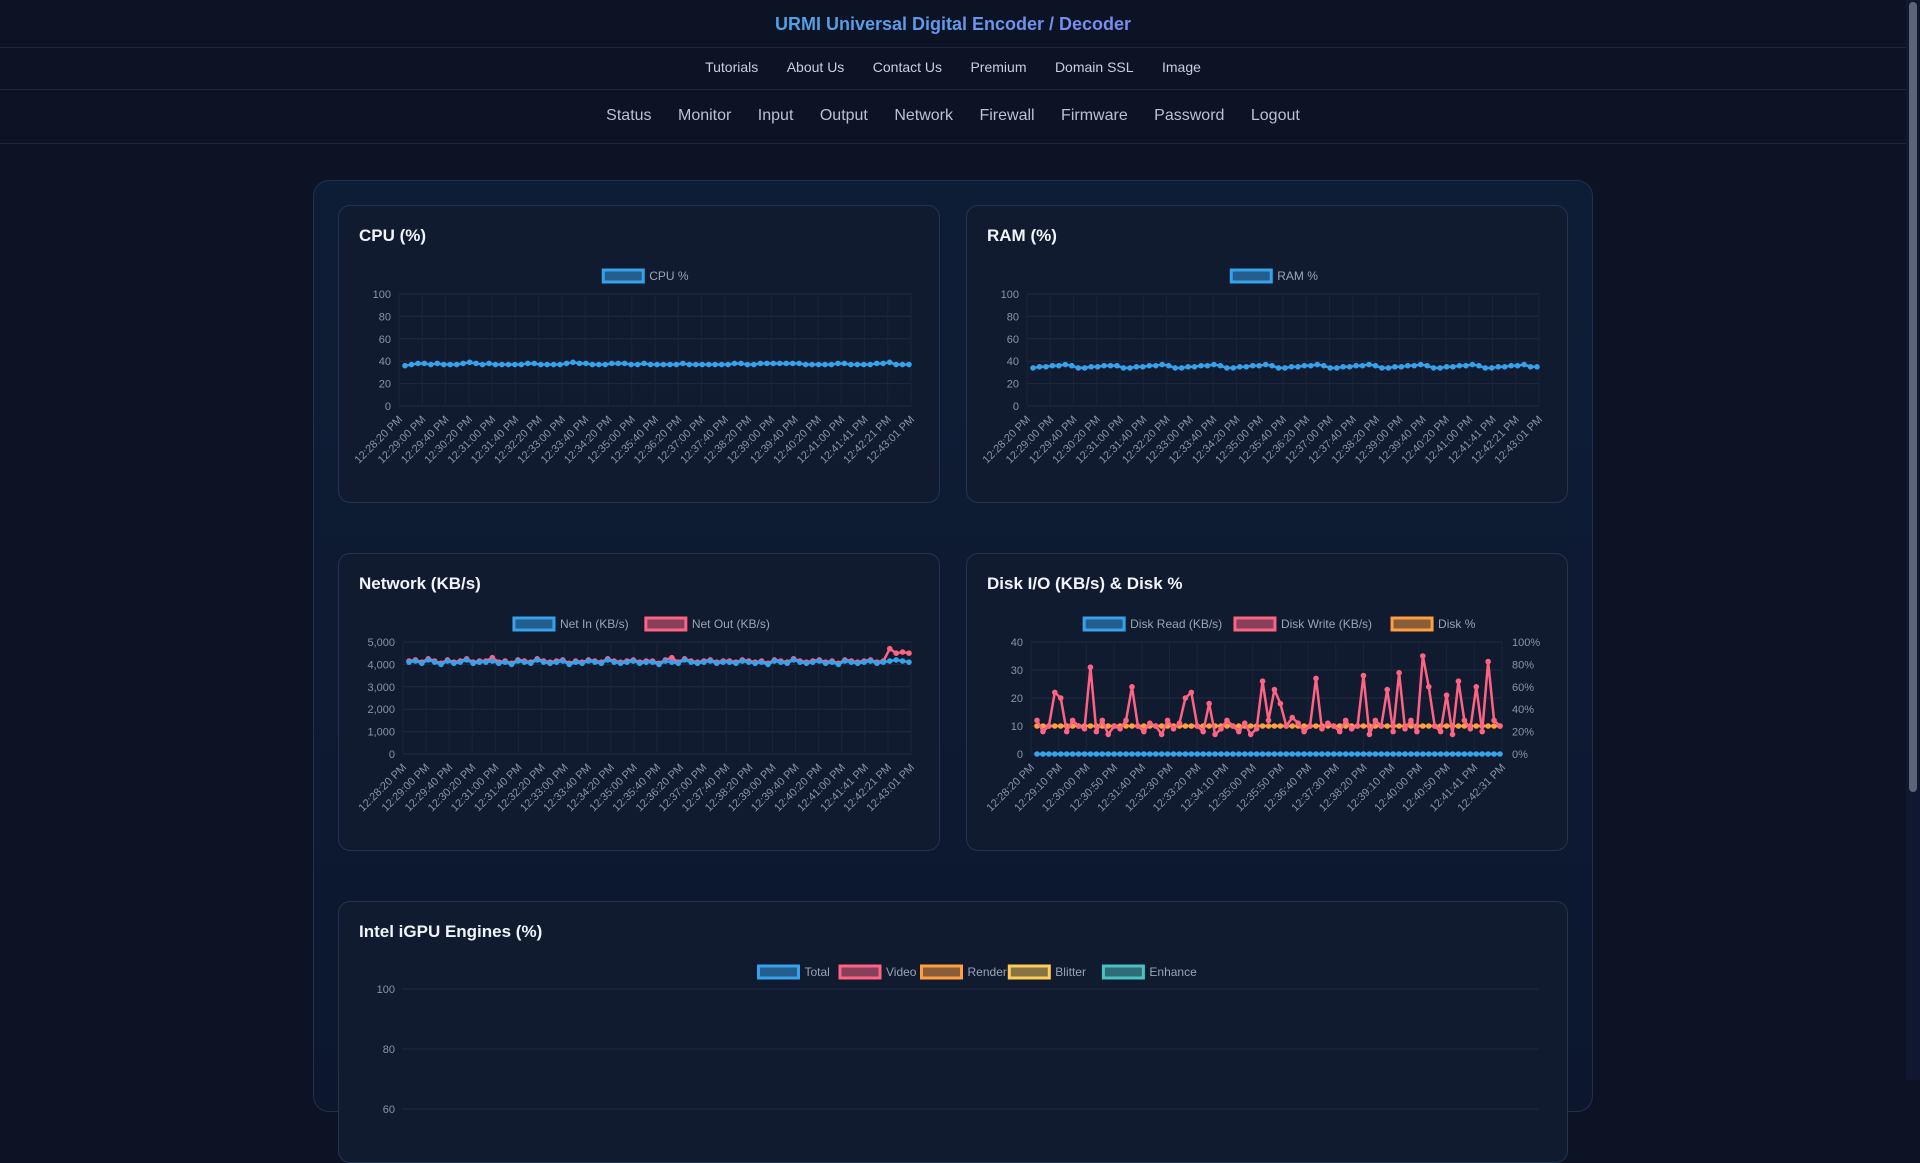 Image resolution: width=1920 pixels, height=1163 pixels. Describe the element at coordinates (629, 115) in the screenshot. I see `nav-status: Status` at that location.